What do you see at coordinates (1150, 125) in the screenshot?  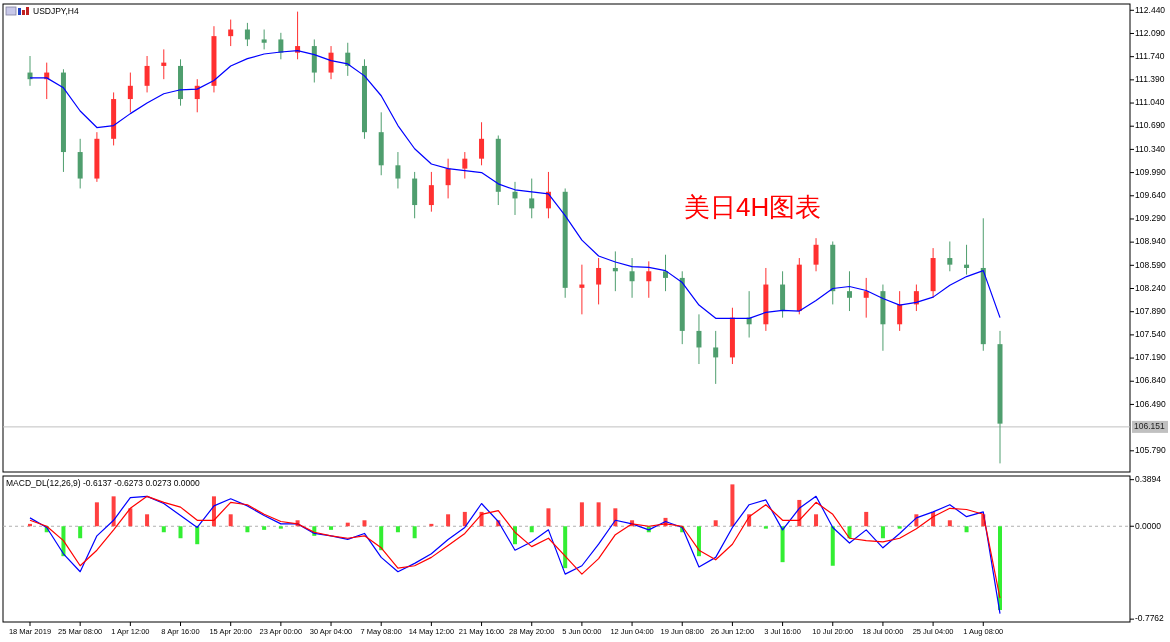 I see `y-tick-label: 110.690` at bounding box center [1150, 125].